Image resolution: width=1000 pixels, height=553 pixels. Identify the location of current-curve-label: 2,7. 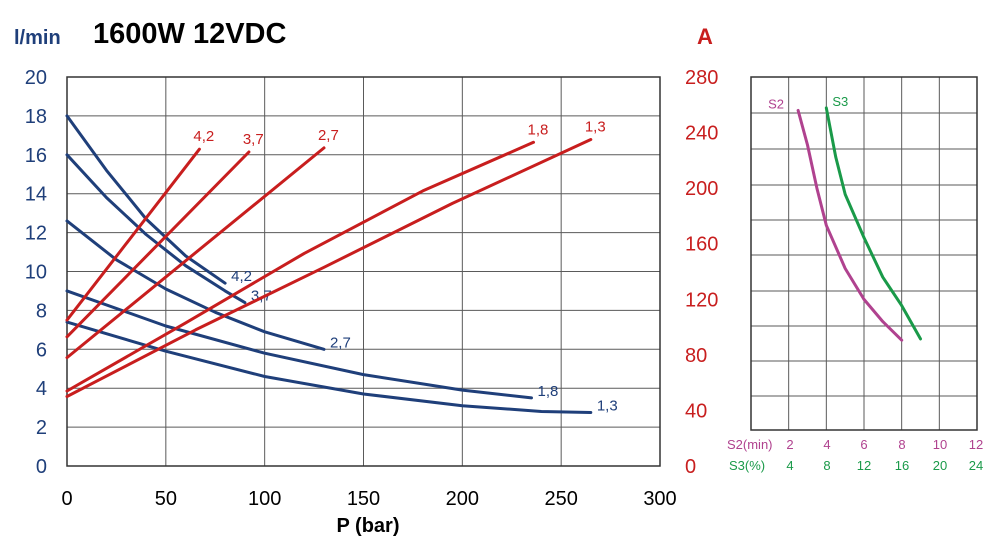
(328, 135).